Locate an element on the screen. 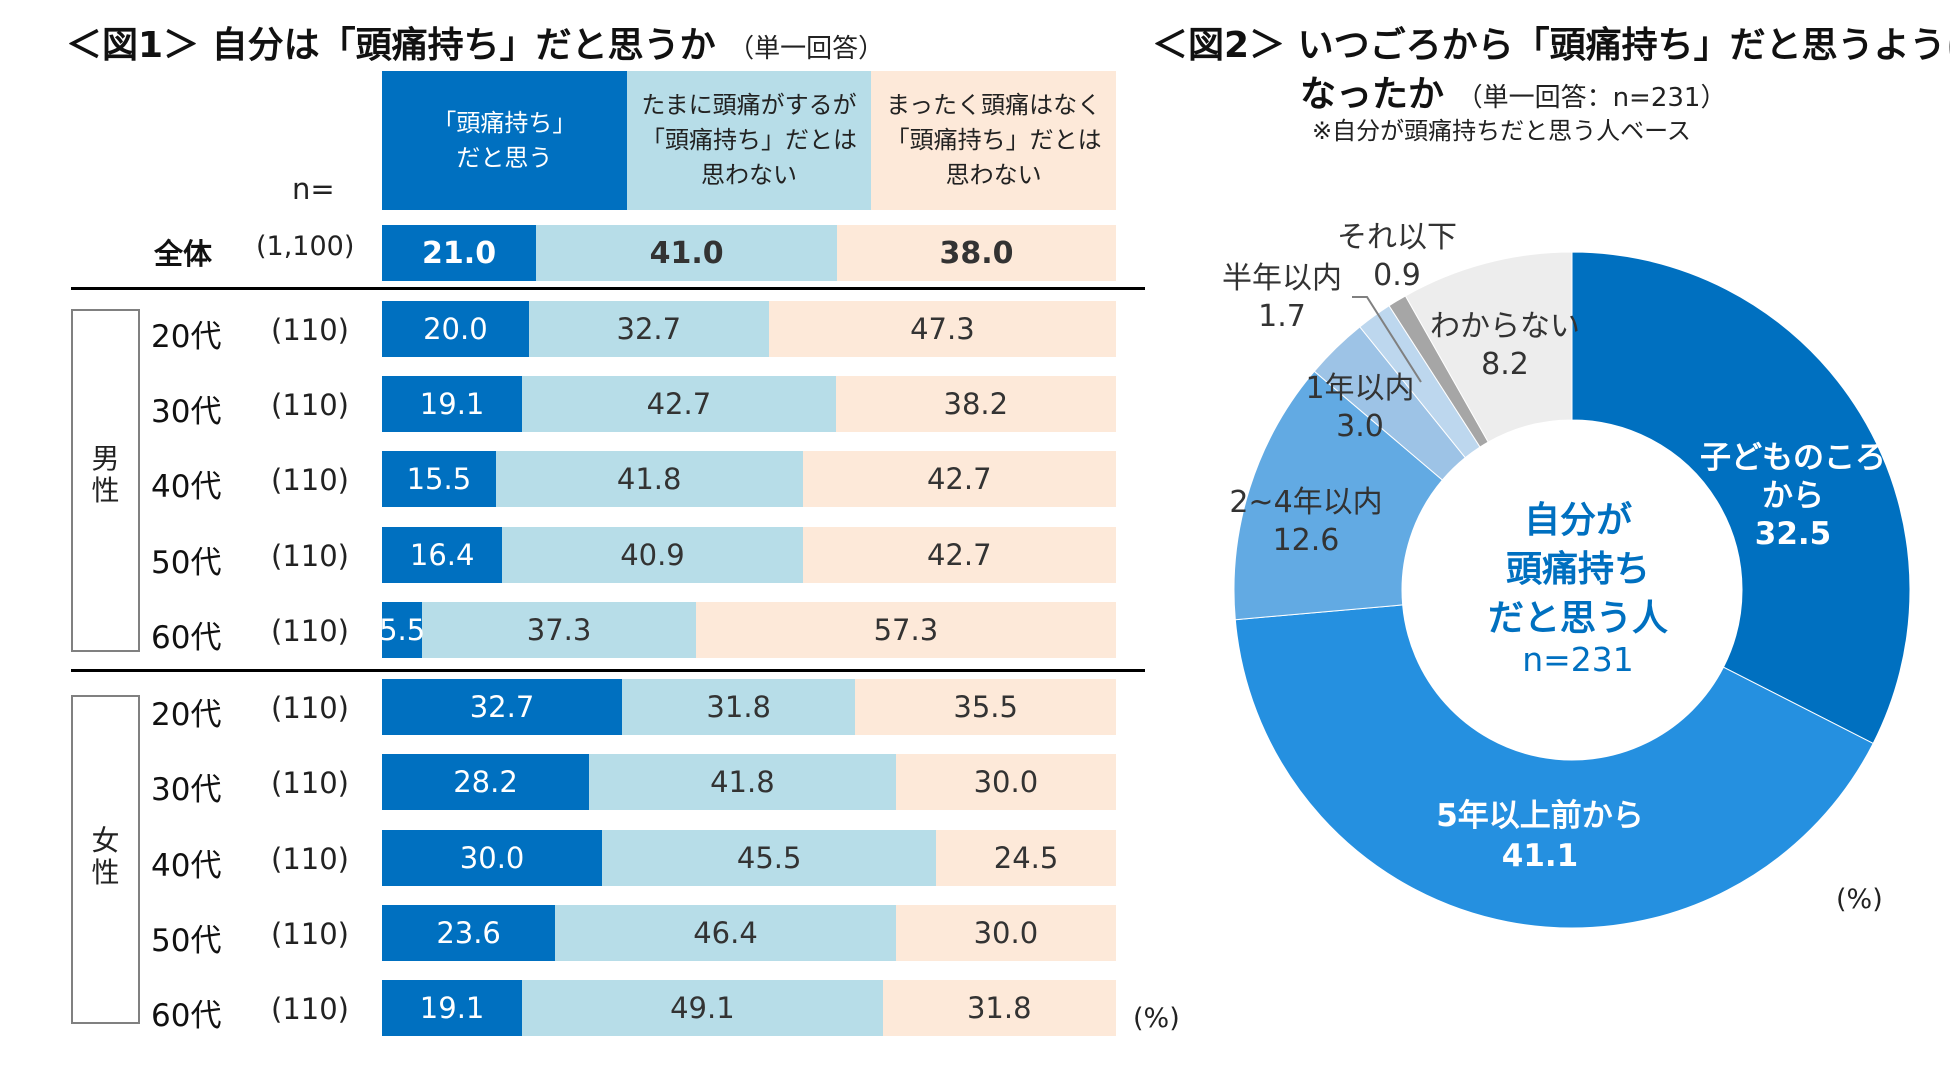  bar-value-label: 41.0 is located at coordinates (686, 253).